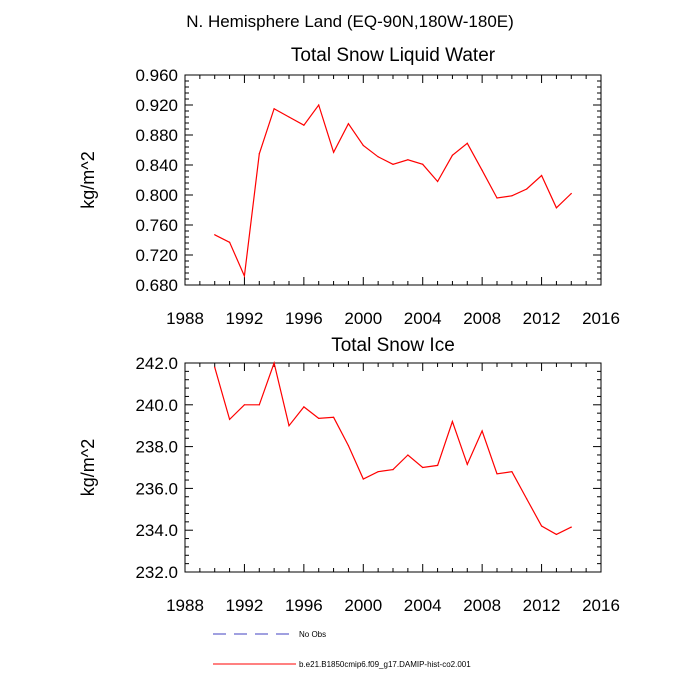  Describe the element at coordinates (156, 255) in the screenshot. I see `y-tick-label: 0.720` at that location.